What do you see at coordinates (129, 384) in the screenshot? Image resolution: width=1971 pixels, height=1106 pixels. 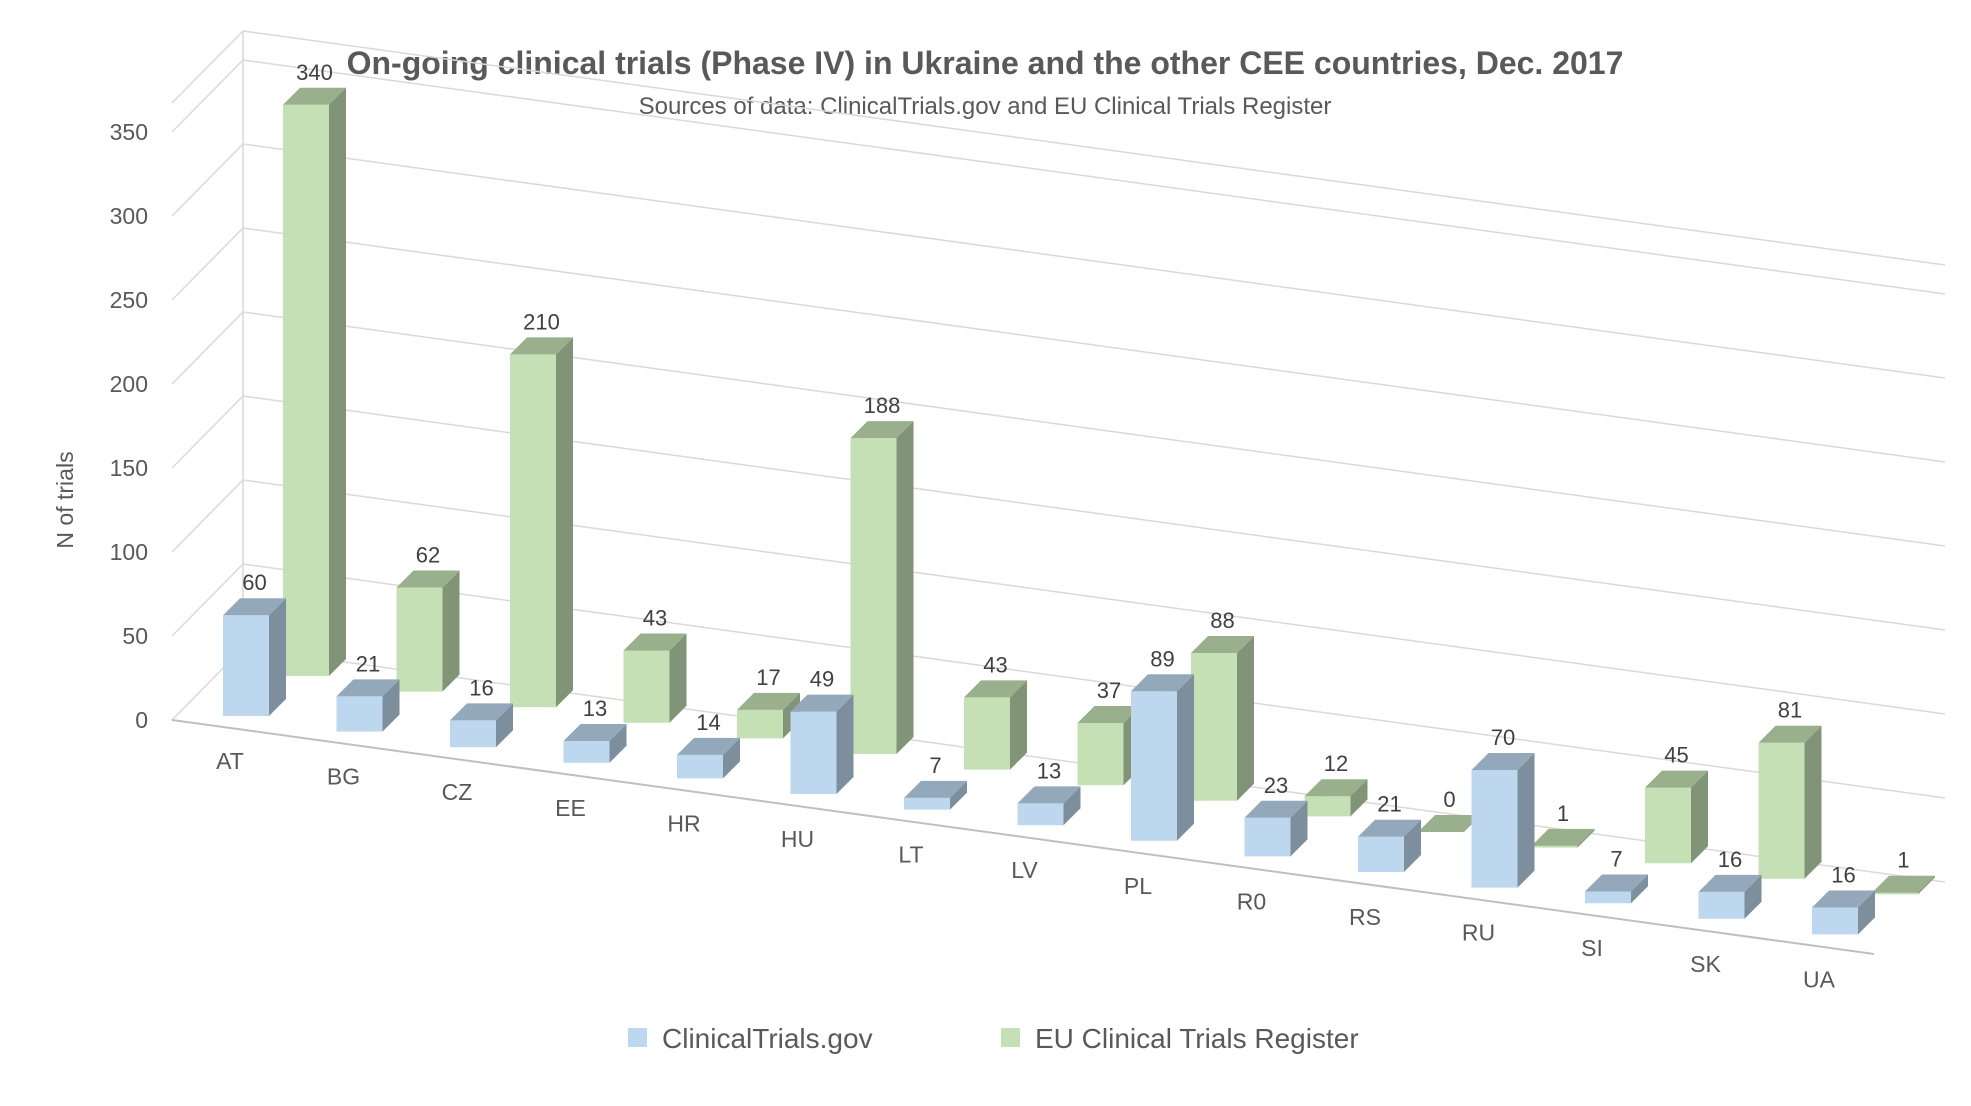 I see `y-tick-label: 200` at bounding box center [129, 384].